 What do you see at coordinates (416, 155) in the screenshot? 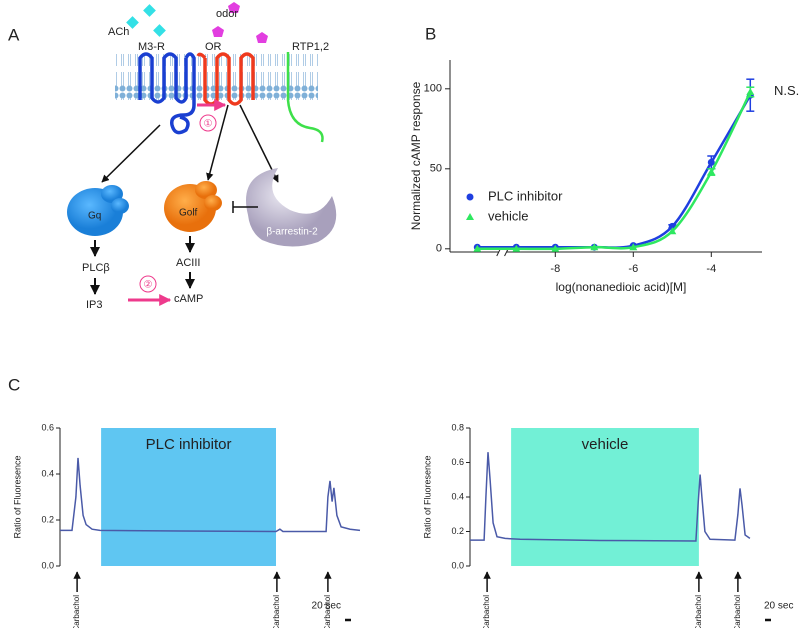
I see `y-axis-label: Normalized cAMP response` at bounding box center [416, 155].